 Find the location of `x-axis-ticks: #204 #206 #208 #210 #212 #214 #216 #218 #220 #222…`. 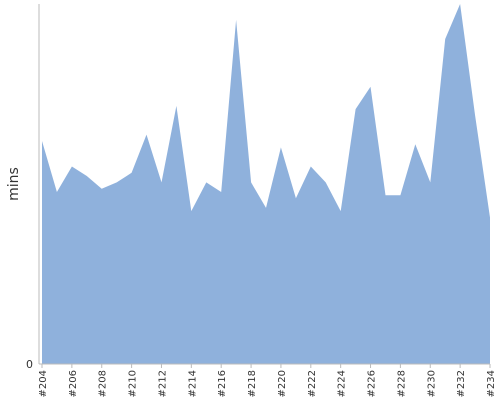

x-axis-ticks: #204 #206 #208 #210 #212 #214 #216 #218 #220 #222… is located at coordinates (267, 380).